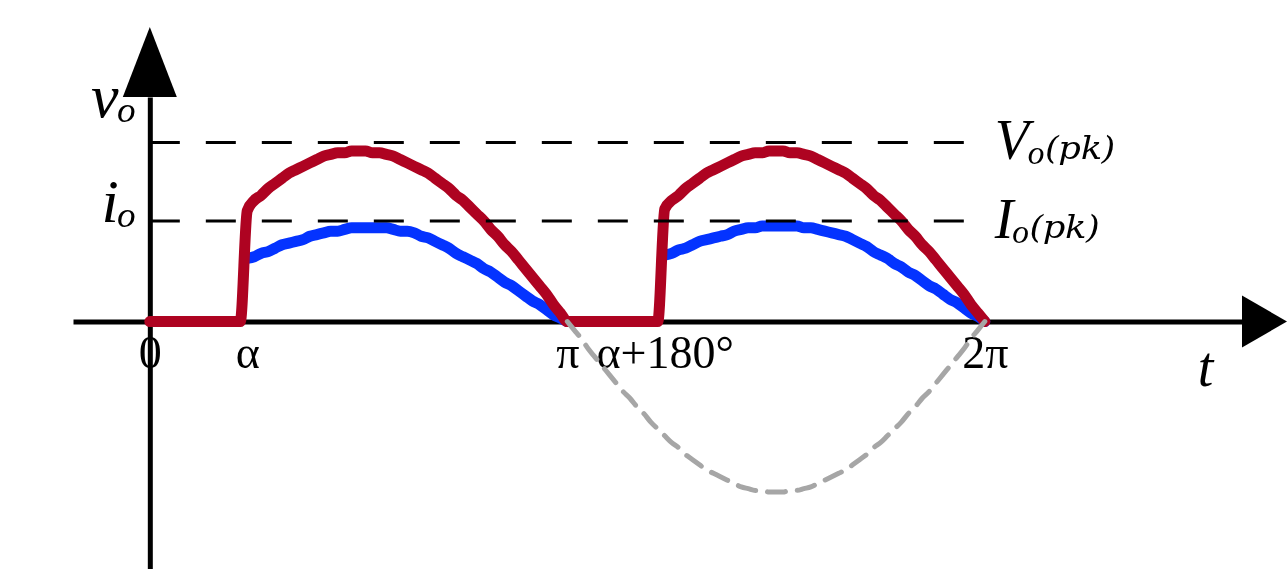  What do you see at coordinates (1206, 367) in the screenshot?
I see `x-axis-title: t` at bounding box center [1206, 367].